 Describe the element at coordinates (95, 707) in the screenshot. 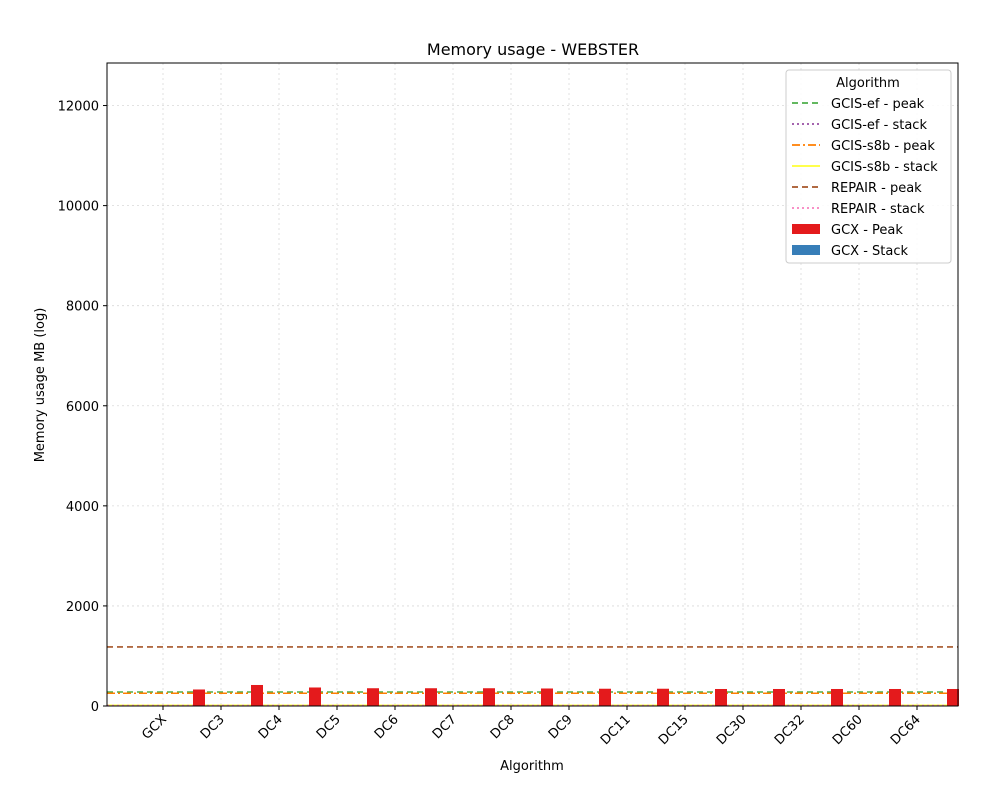

I see `y-tick-label: 0` at that location.